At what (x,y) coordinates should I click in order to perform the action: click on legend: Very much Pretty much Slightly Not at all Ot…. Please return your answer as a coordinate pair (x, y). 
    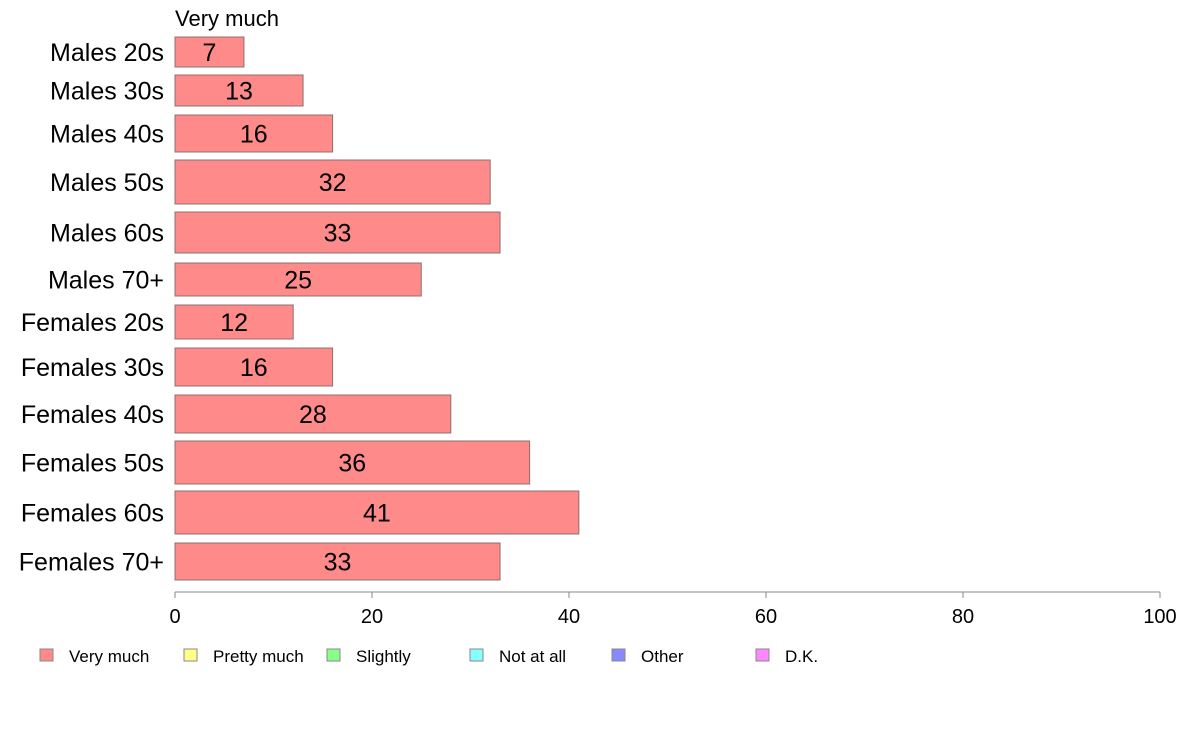
    Looking at the image, I should click on (428, 656).